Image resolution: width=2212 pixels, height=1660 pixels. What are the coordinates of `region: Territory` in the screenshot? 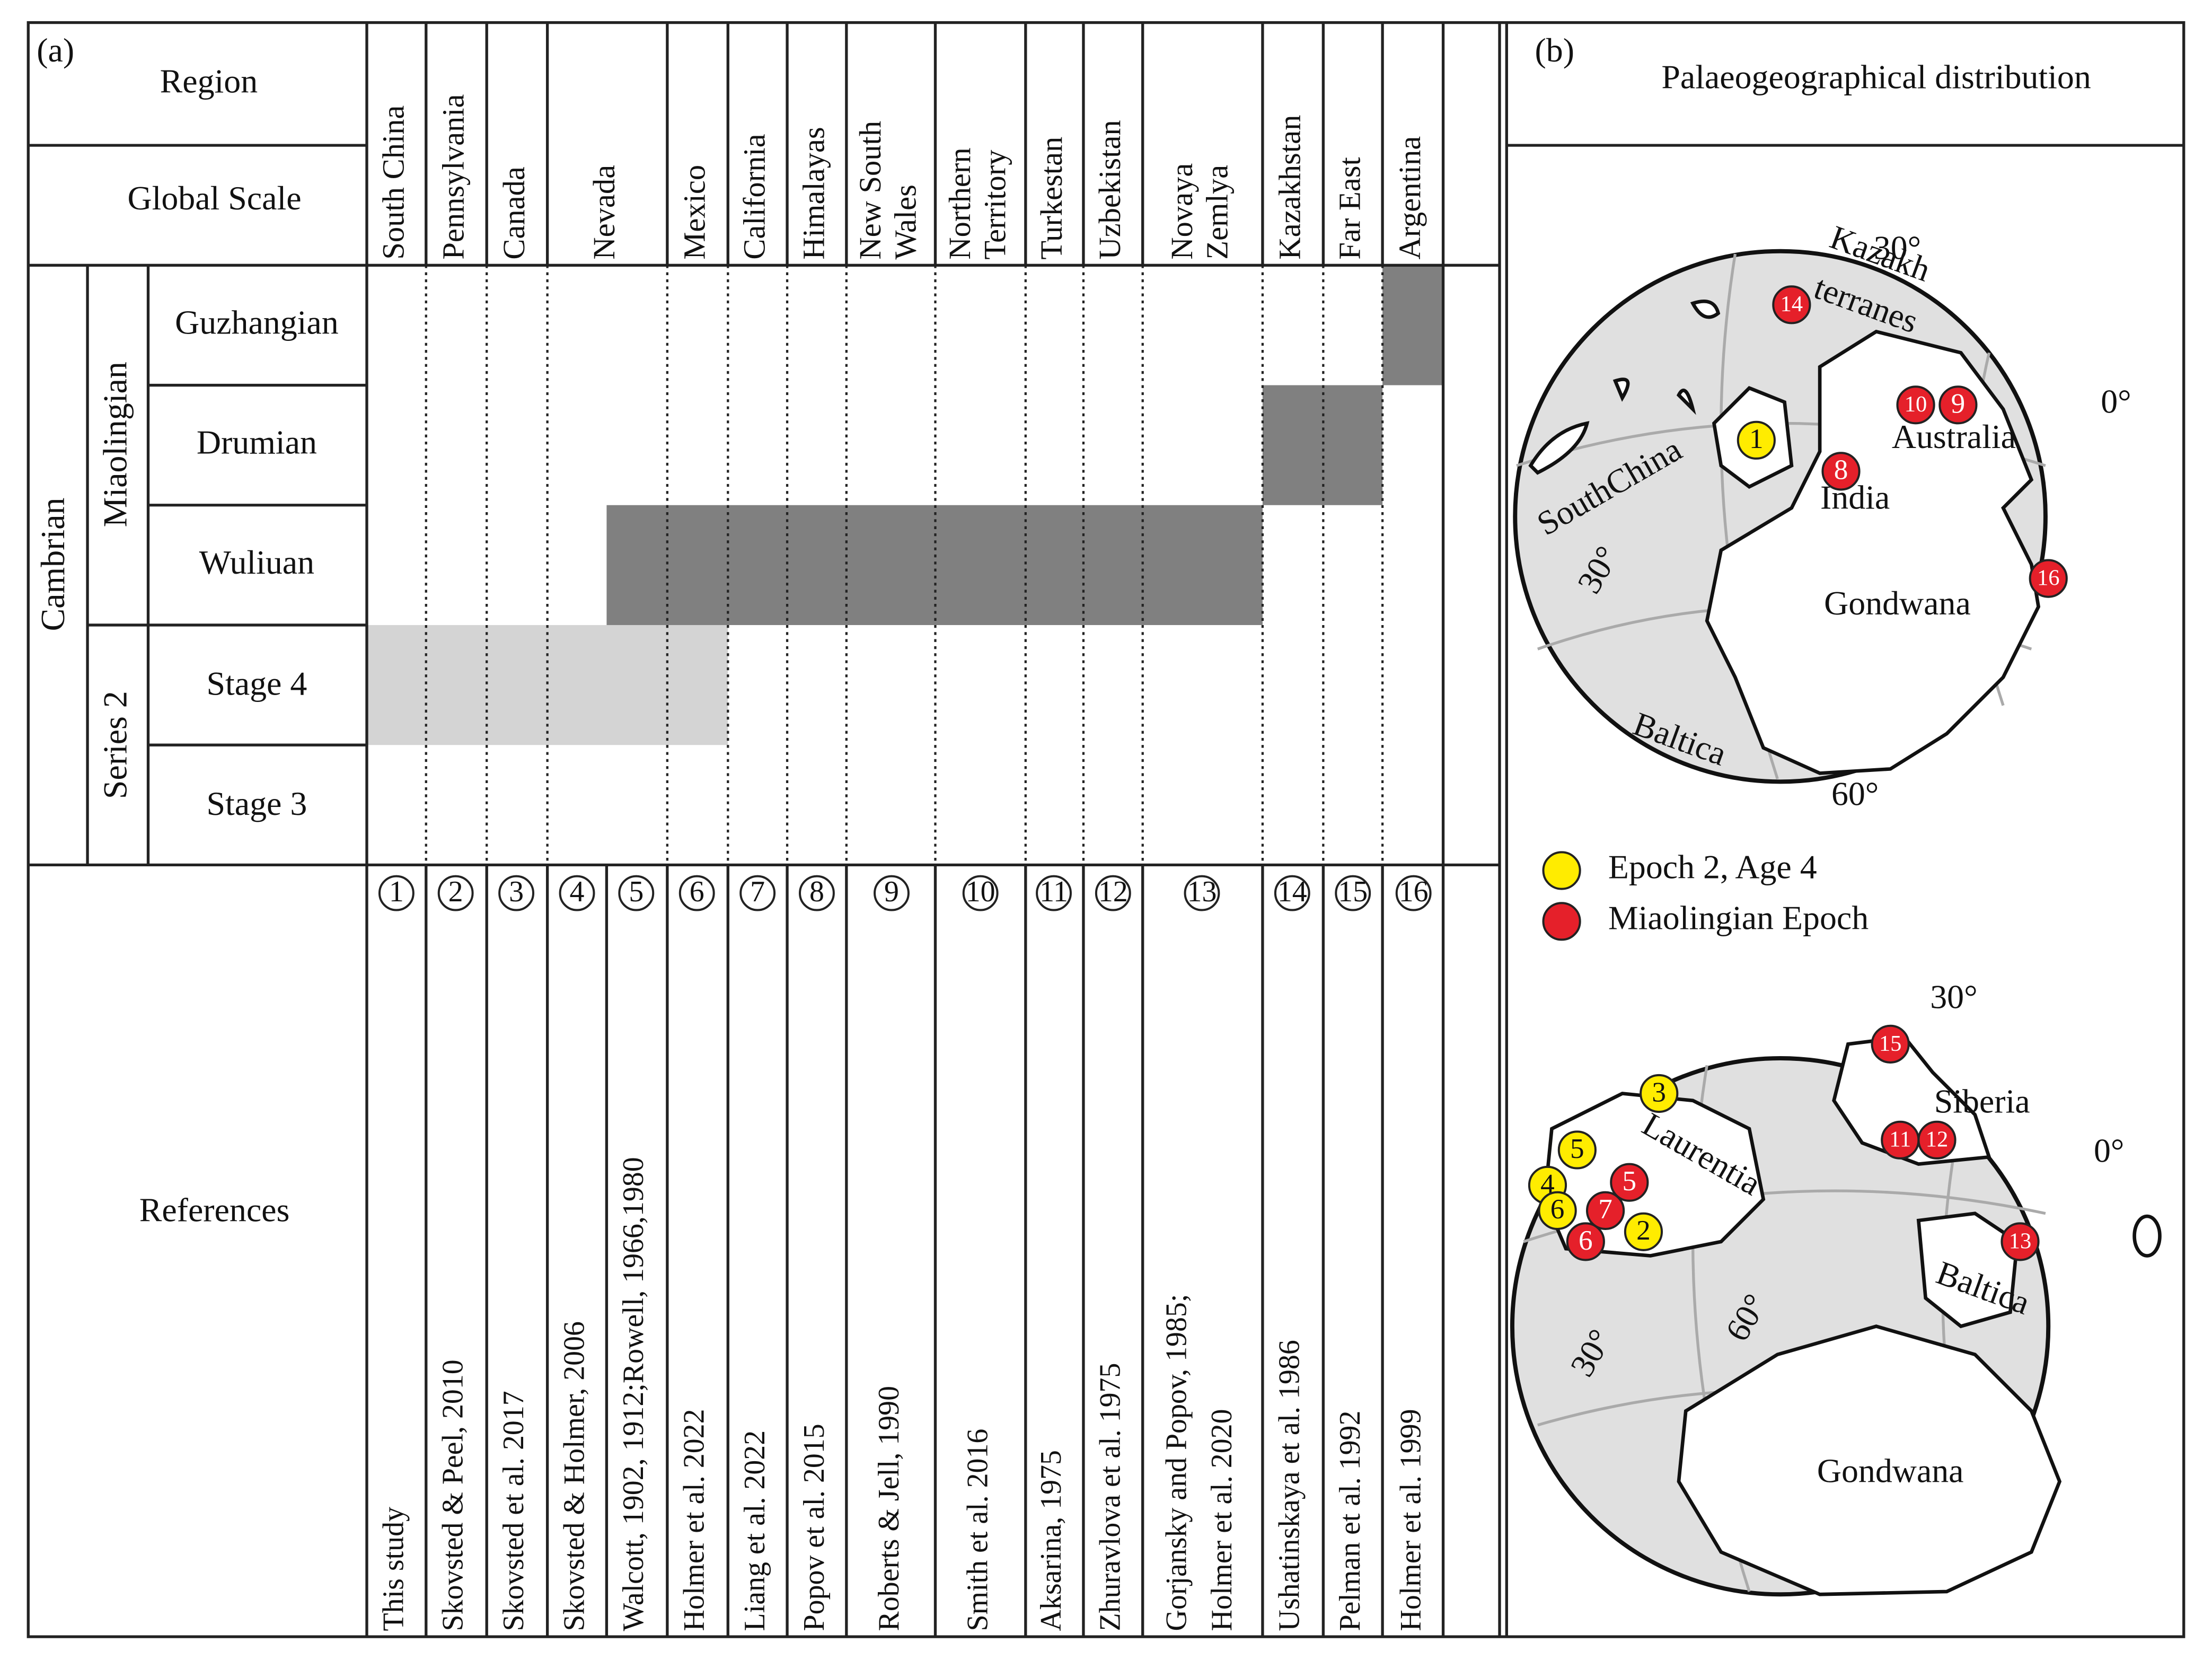 It's located at (994, 205).